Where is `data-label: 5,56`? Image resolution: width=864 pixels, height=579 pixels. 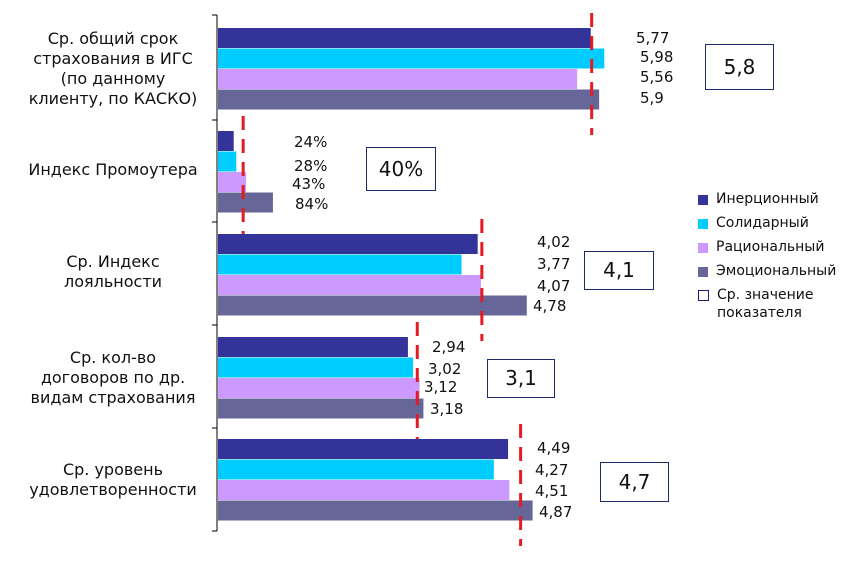
data-label: 5,56 is located at coordinates (657, 77).